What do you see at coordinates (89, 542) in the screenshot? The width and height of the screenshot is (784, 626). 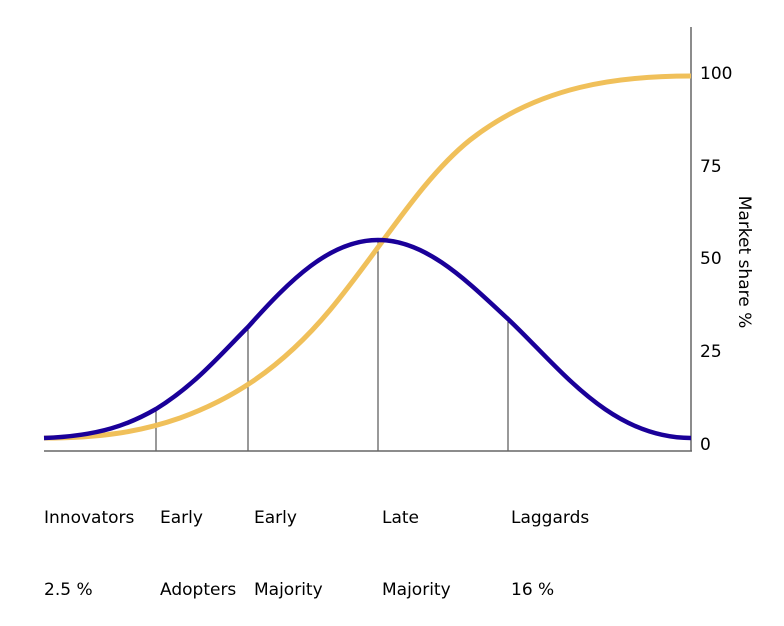 I see `category-innovators: Innovators 2.5 %` at bounding box center [89, 542].